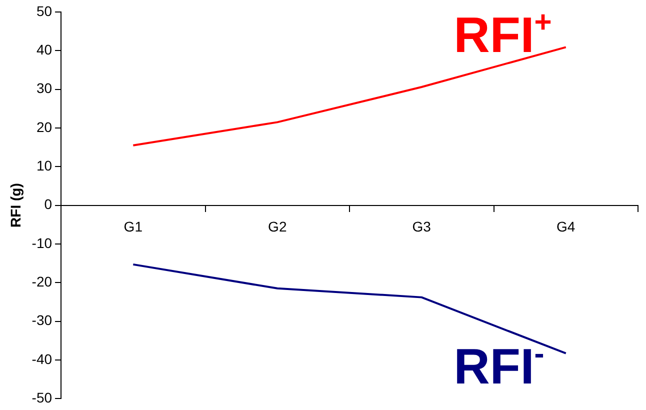  What do you see at coordinates (499, 366) in the screenshot?
I see `series-label: RFI-` at bounding box center [499, 366].